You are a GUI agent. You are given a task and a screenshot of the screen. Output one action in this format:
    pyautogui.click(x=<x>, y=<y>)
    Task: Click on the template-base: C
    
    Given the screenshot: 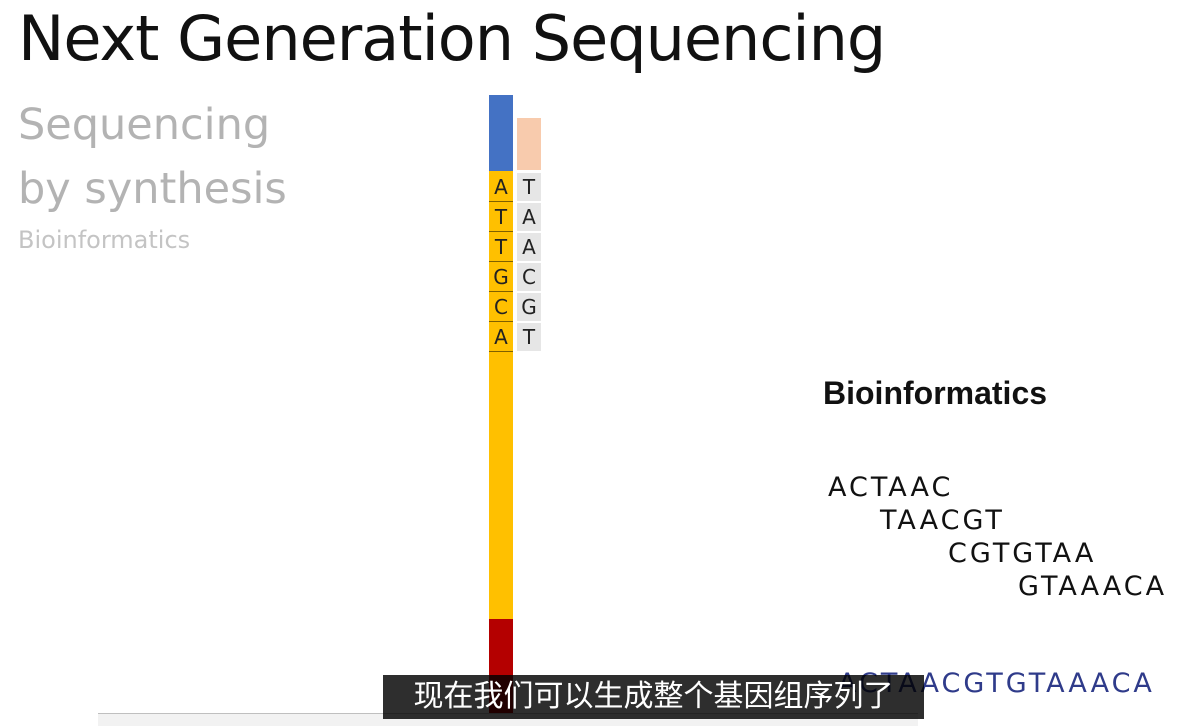 What is the action you would take?
    pyautogui.click(x=501, y=307)
    